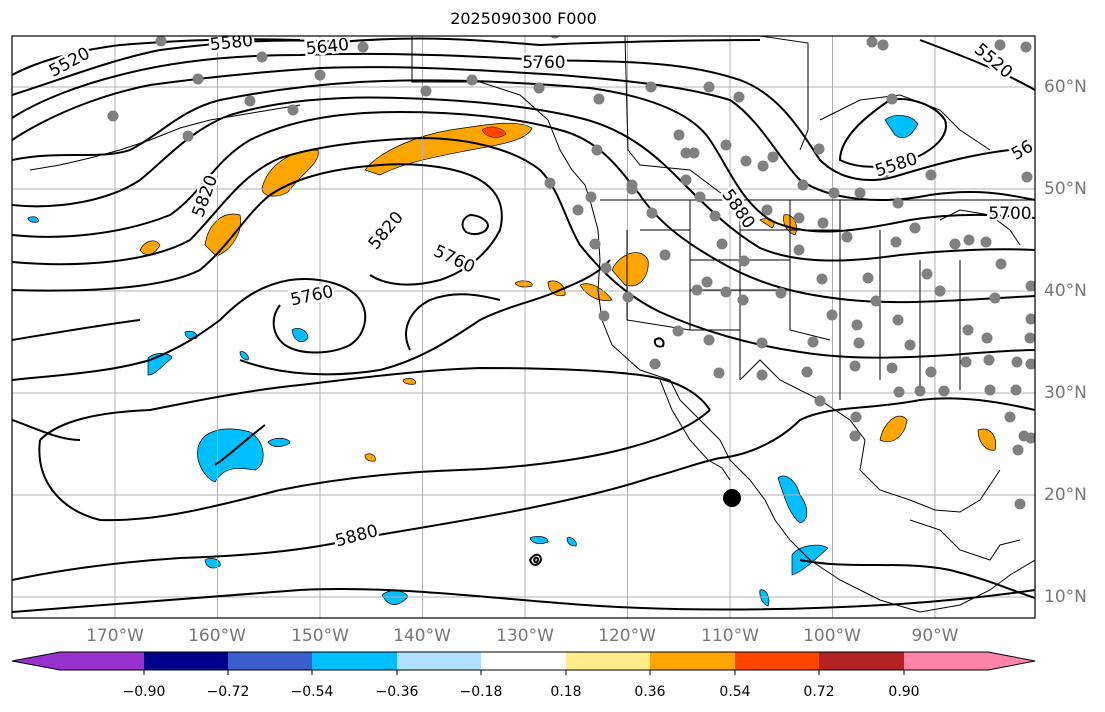 The height and width of the screenshot is (712, 1105). What do you see at coordinates (1065, 597) in the screenshot?
I see `latitude-label: 10°N` at bounding box center [1065, 597].